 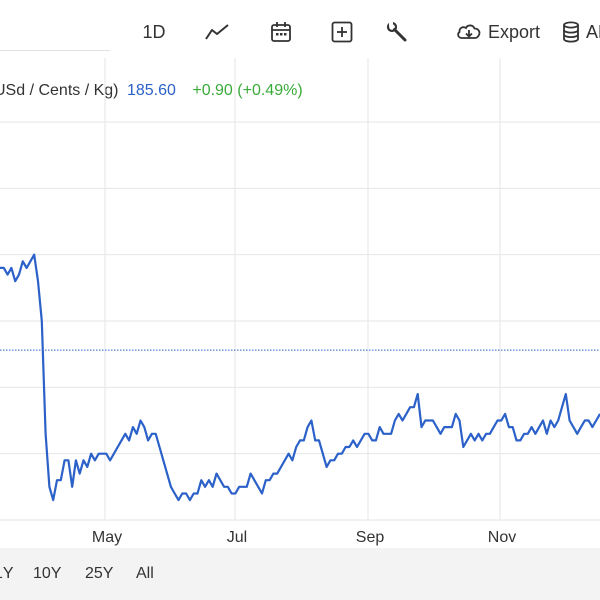 I want to click on range-selector: 1Y 10Y 25Y All, so click(x=300, y=574).